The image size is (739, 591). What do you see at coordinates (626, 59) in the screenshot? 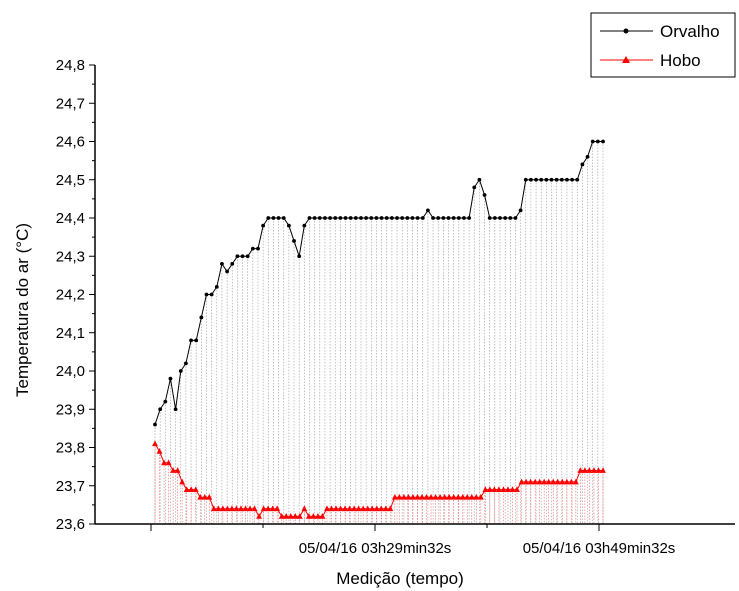
I see `legend-marker-hobo` at bounding box center [626, 59].